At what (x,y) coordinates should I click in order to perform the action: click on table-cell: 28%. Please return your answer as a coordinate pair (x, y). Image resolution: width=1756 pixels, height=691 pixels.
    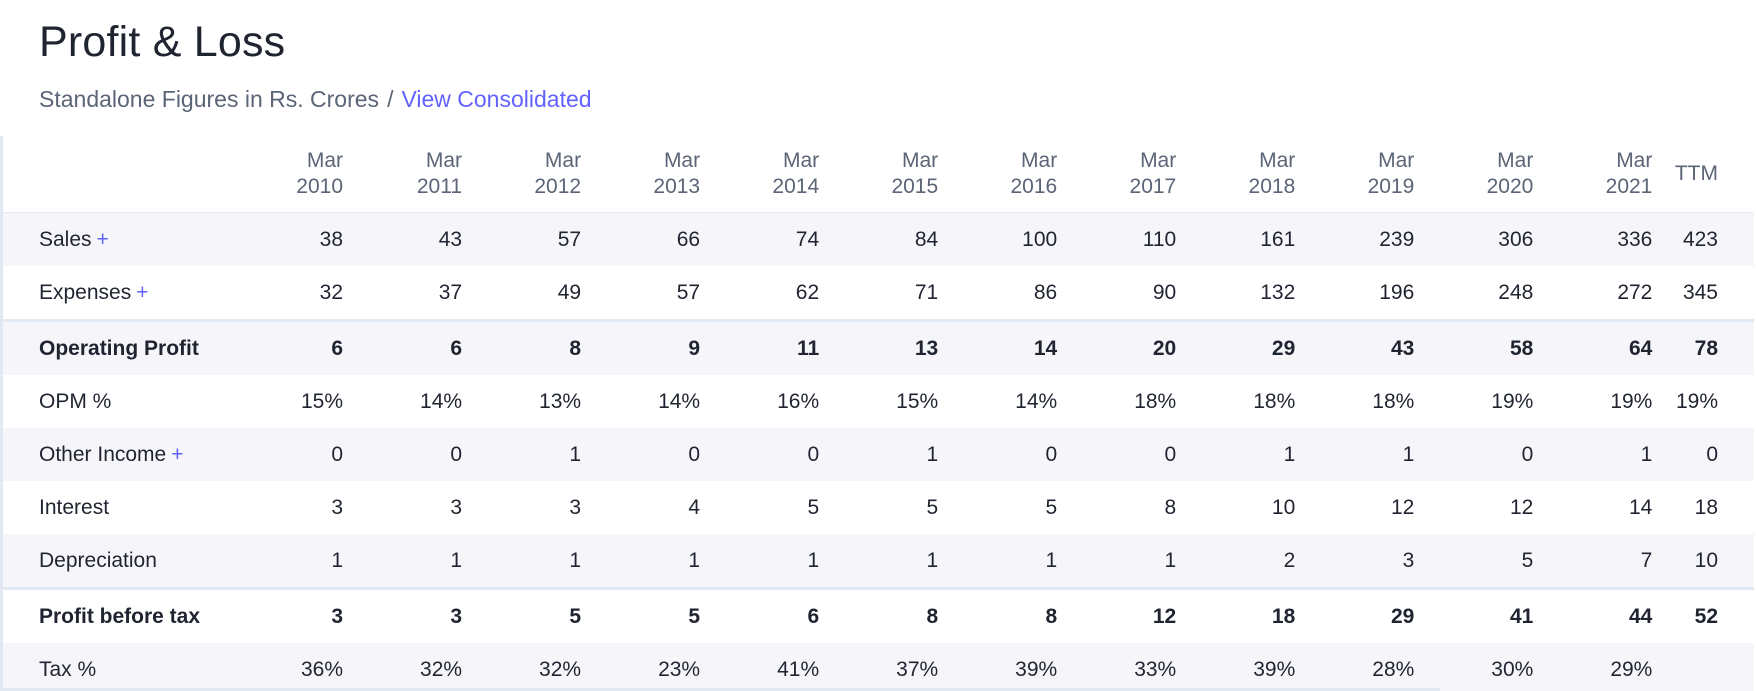
    Looking at the image, I should click on (1367, 667).